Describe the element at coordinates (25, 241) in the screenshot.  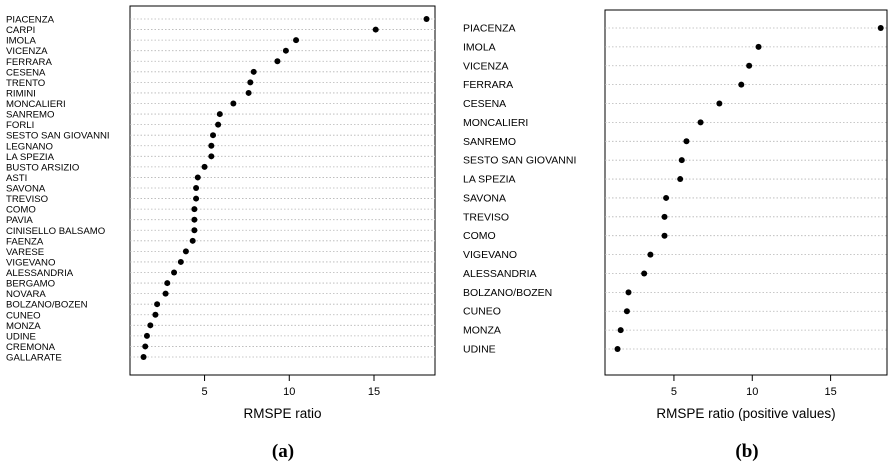
I see `category-label: FAENZA` at that location.